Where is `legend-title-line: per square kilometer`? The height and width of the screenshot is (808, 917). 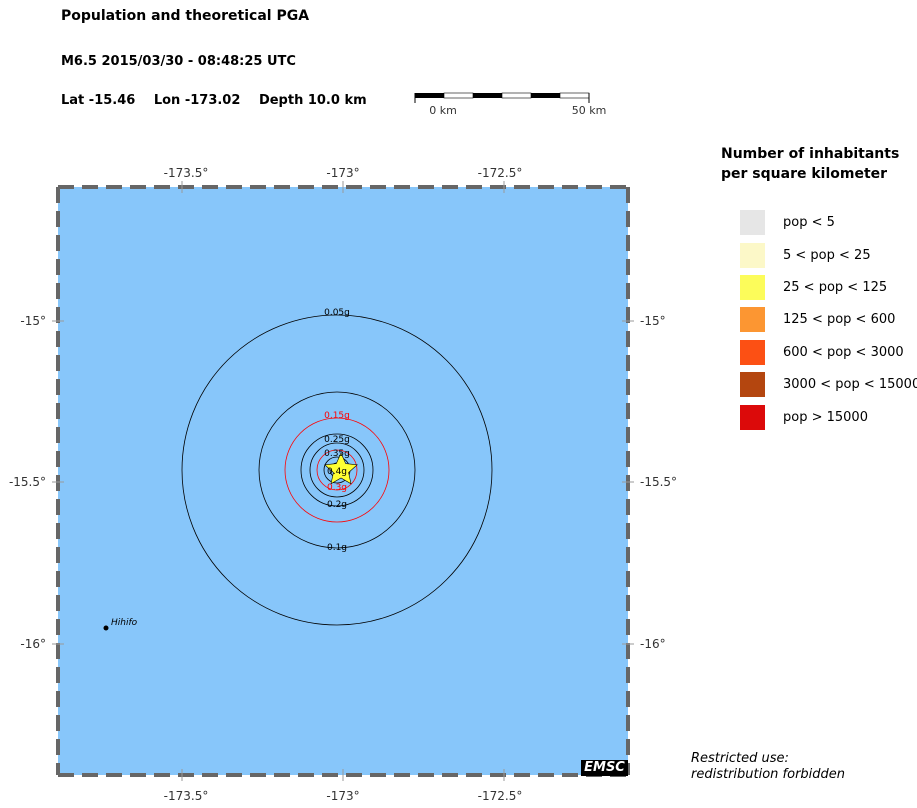 legend-title-line: per square kilometer is located at coordinates (804, 174).